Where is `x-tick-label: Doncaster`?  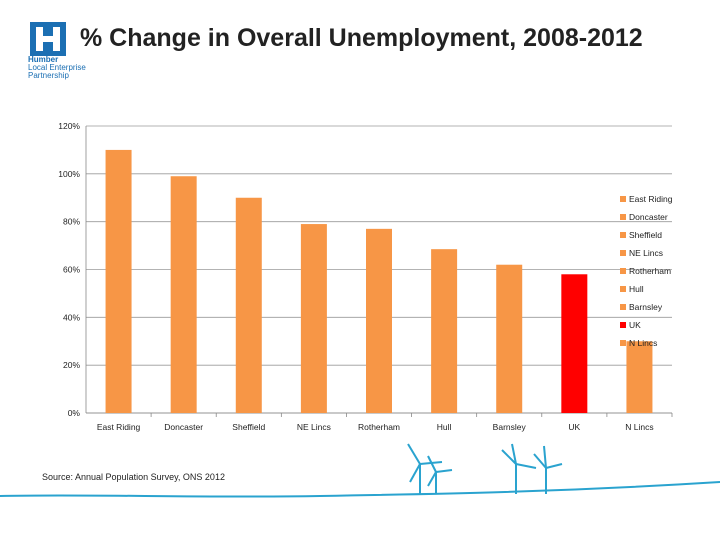
x-tick-label: Doncaster is located at coordinates (183, 427).